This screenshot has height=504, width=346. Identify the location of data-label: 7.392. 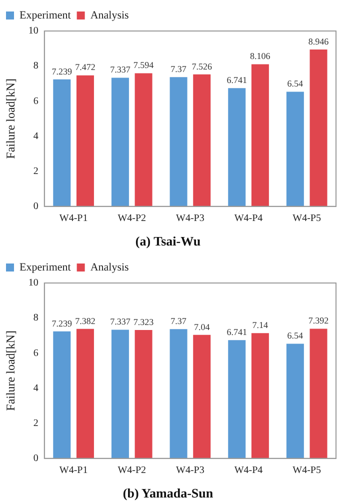
(318, 321).